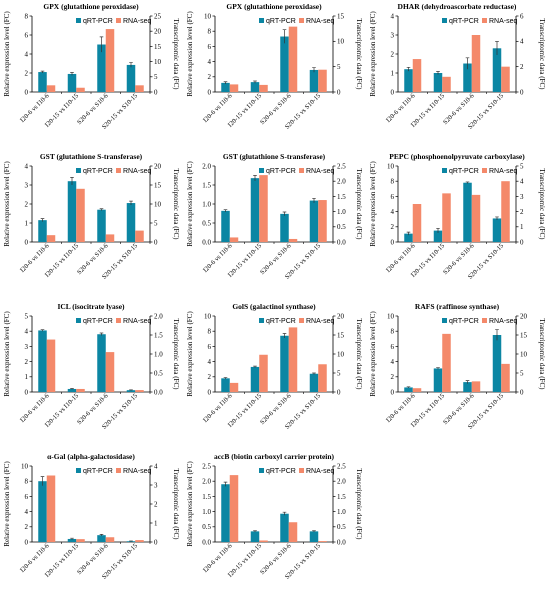  Describe the element at coordinates (156, 242) in the screenshot. I see `right-tick-label: 0` at that location.